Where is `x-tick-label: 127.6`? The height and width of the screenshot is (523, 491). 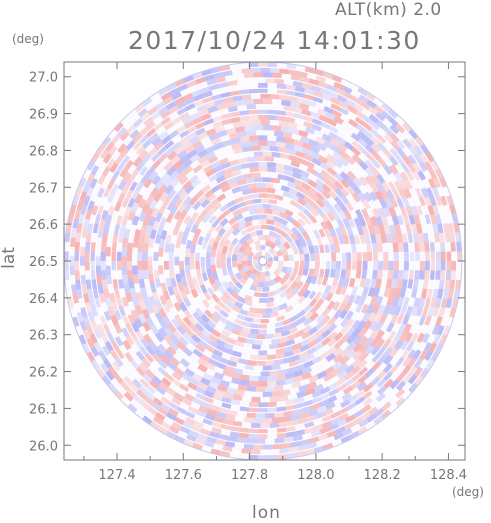
x-tick-label: 127.6 is located at coordinates (183, 475).